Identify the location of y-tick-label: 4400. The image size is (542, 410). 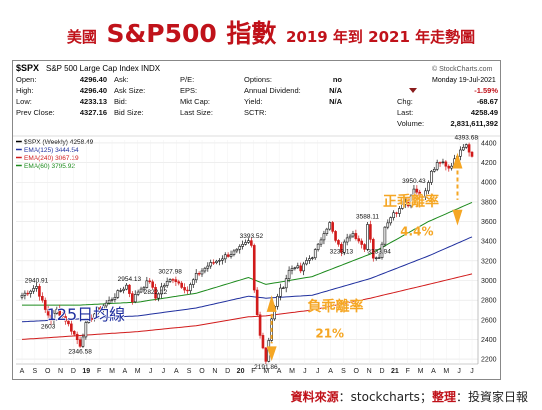
(489, 143).